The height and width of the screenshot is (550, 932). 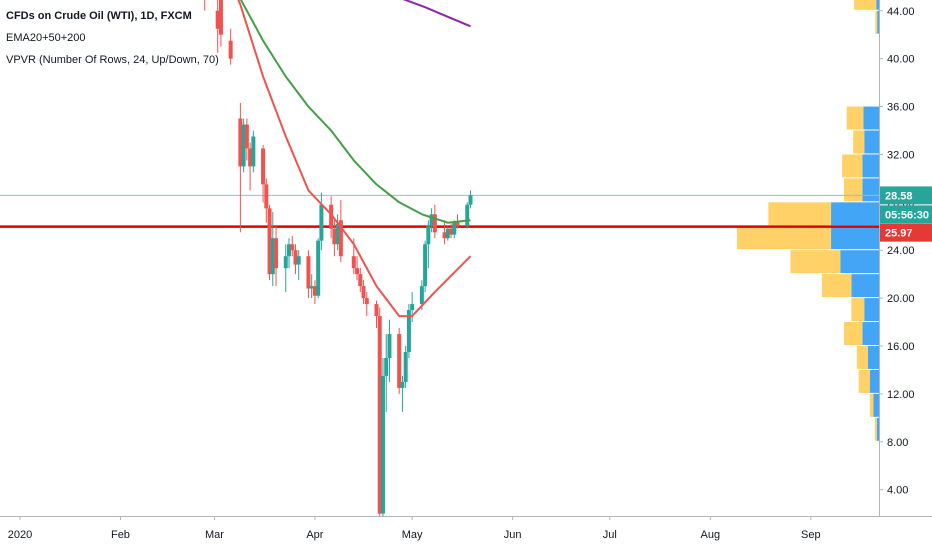 I want to click on last-price-label: 28.58, so click(x=899, y=196).